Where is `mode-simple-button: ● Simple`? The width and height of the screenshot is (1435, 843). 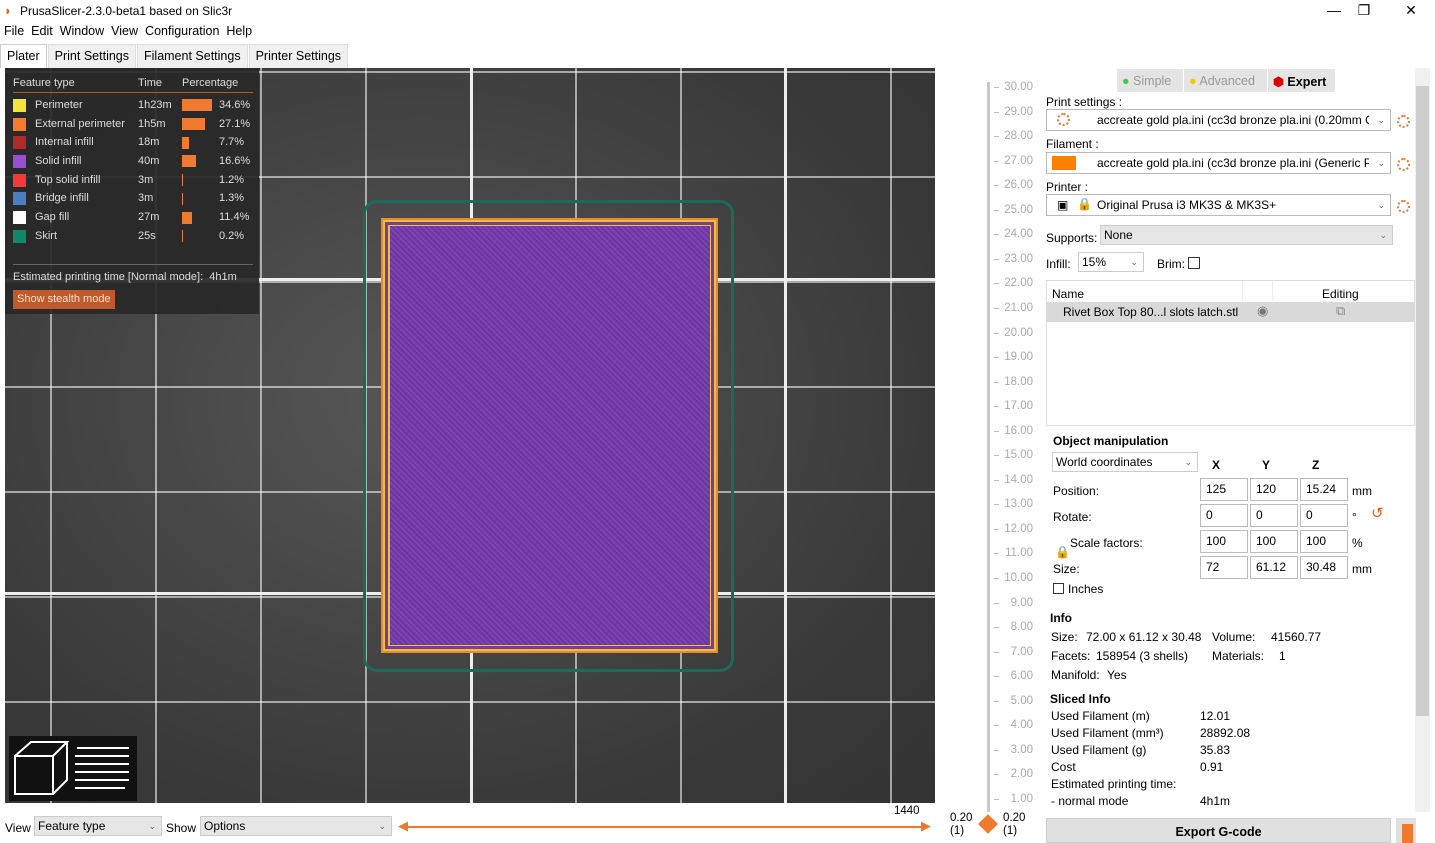
mode-simple-button: ● Simple is located at coordinates (1150, 80).